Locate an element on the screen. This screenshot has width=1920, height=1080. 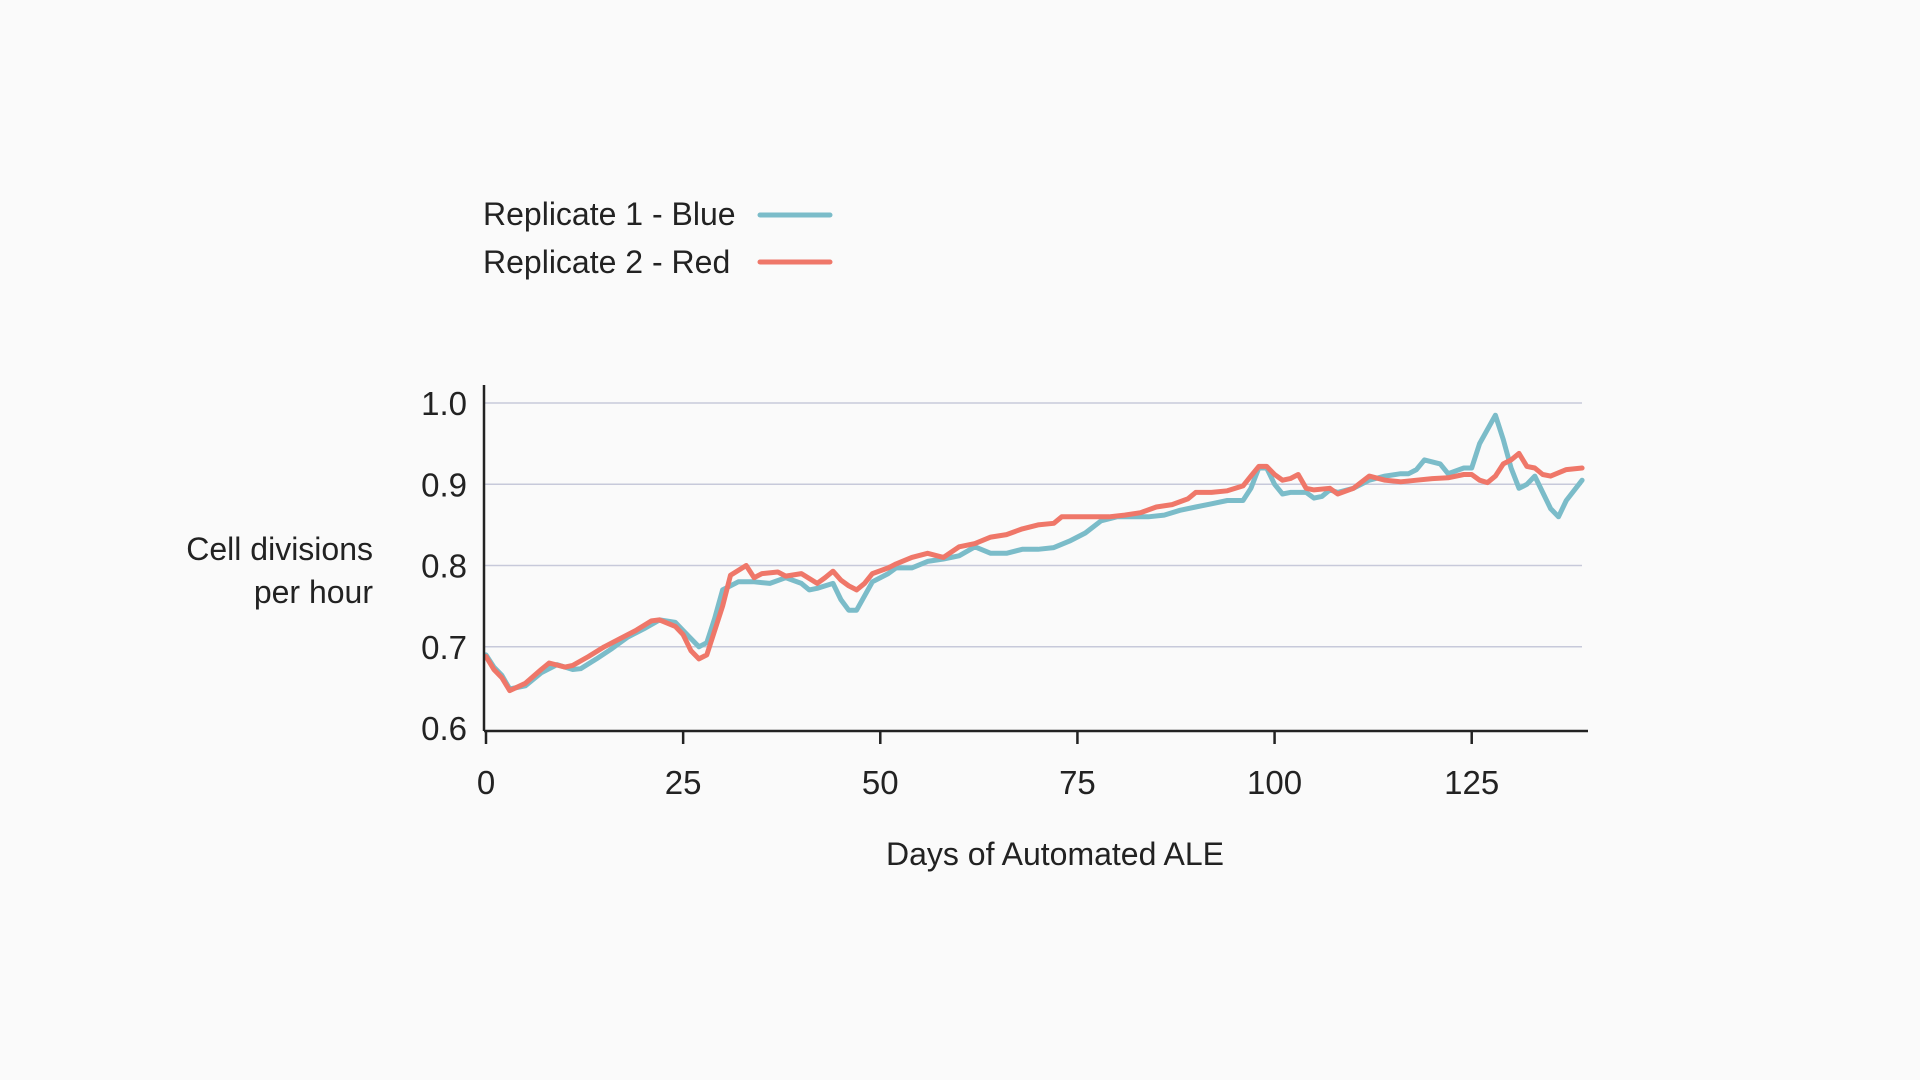
x-tick-label: 125 is located at coordinates (1471, 782).